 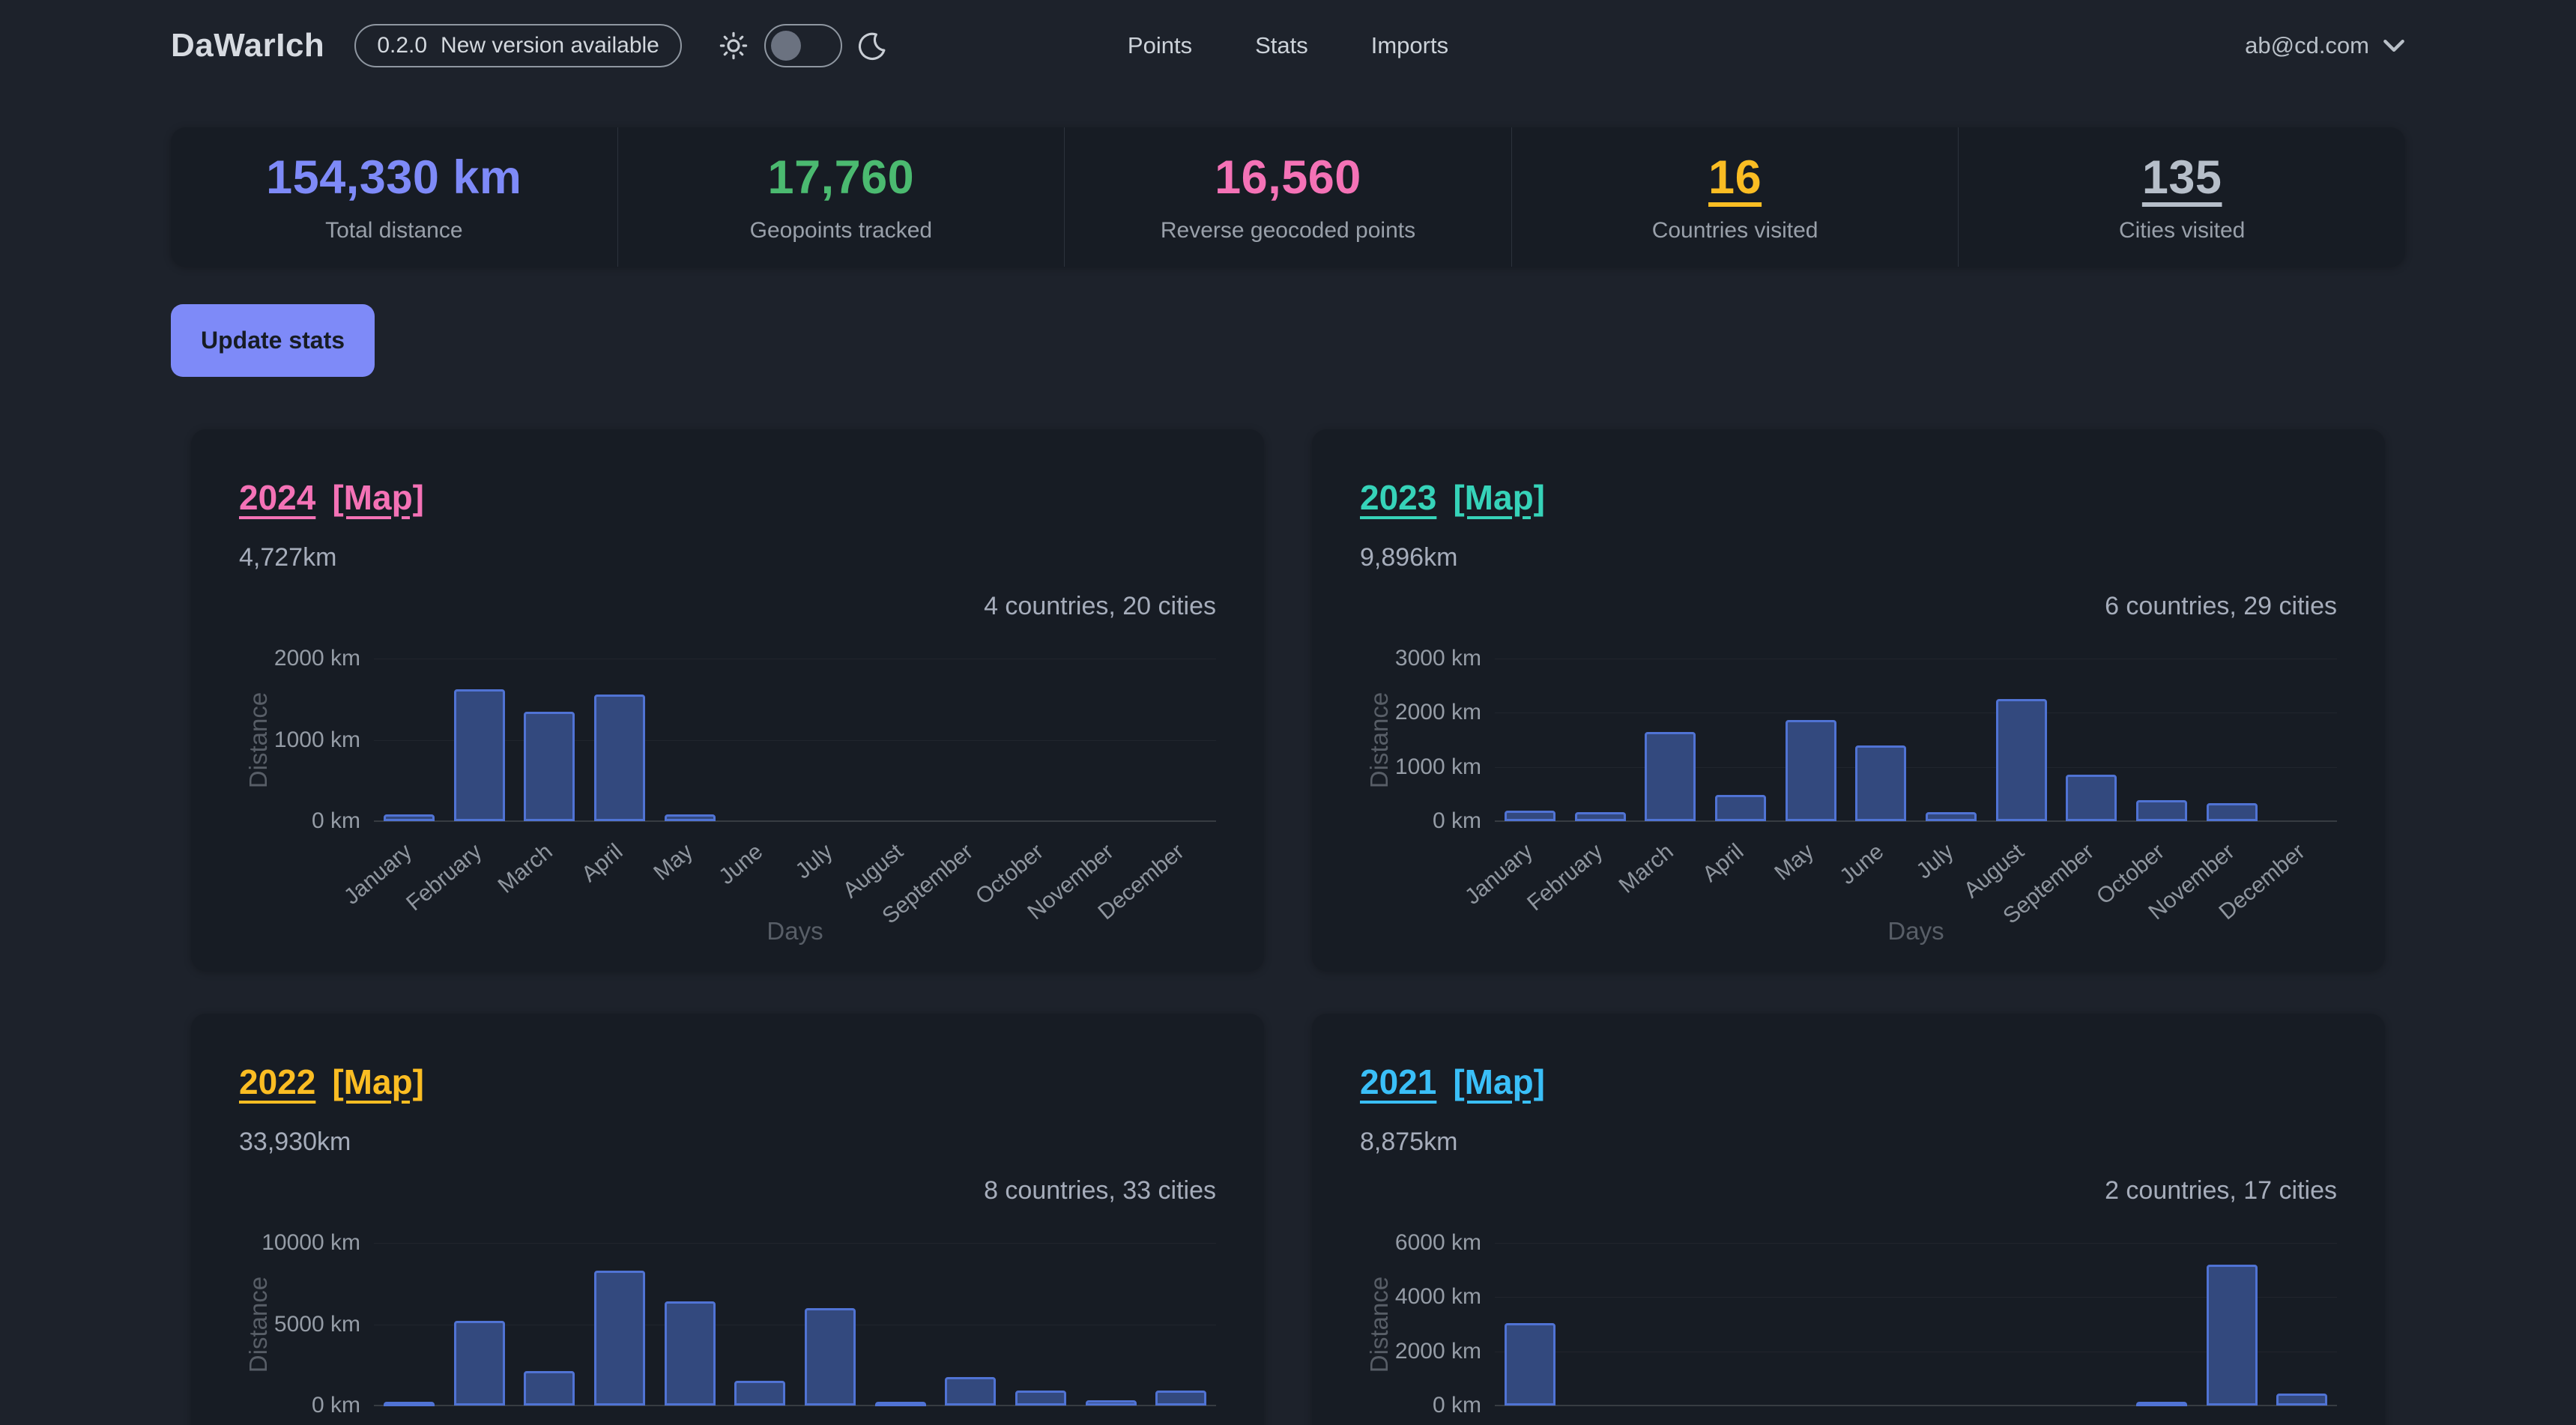 I want to click on card-title: 2024 [Map], so click(x=727, y=497).